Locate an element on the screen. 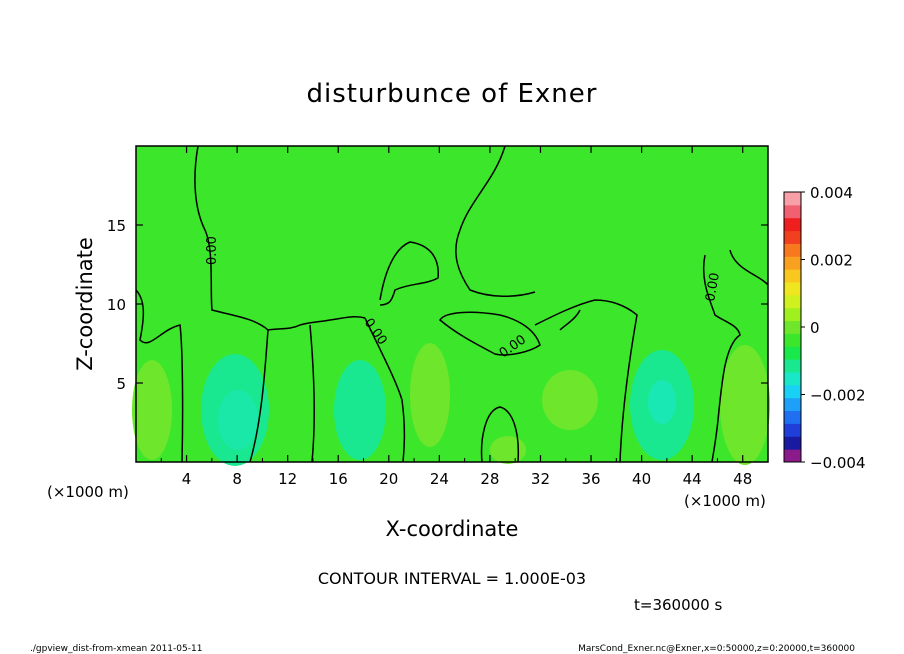 This screenshot has height=654, width=904. x-tick-label: 40 is located at coordinates (641, 479).